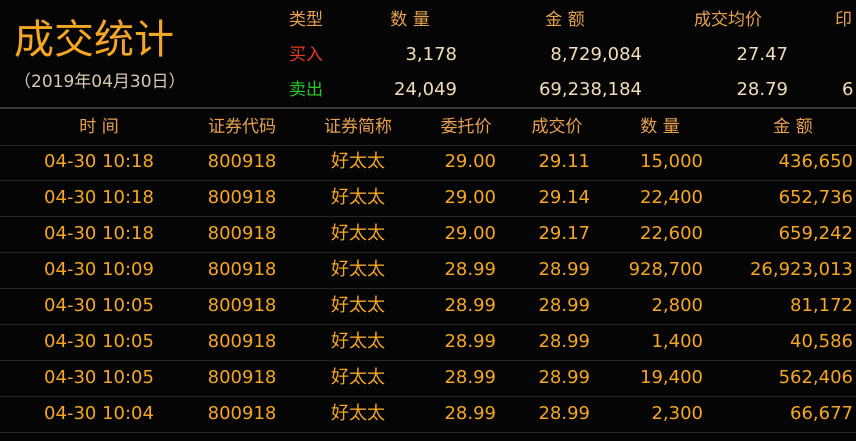 The width and height of the screenshot is (856, 441). I want to click on summary-header: 数 量, so click(410, 20).